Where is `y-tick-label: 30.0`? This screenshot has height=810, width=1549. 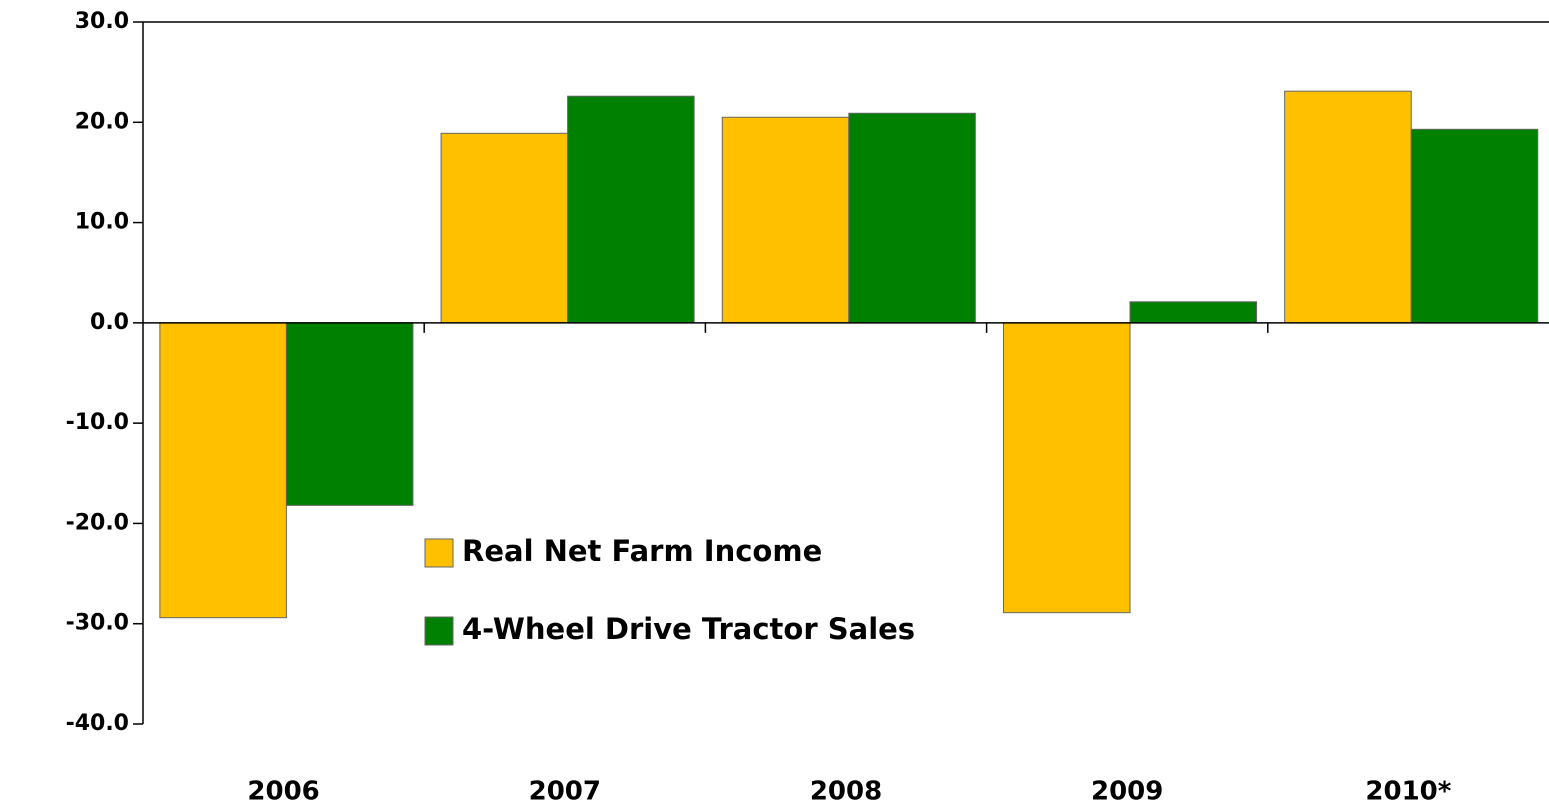 y-tick-label: 30.0 is located at coordinates (102, 21).